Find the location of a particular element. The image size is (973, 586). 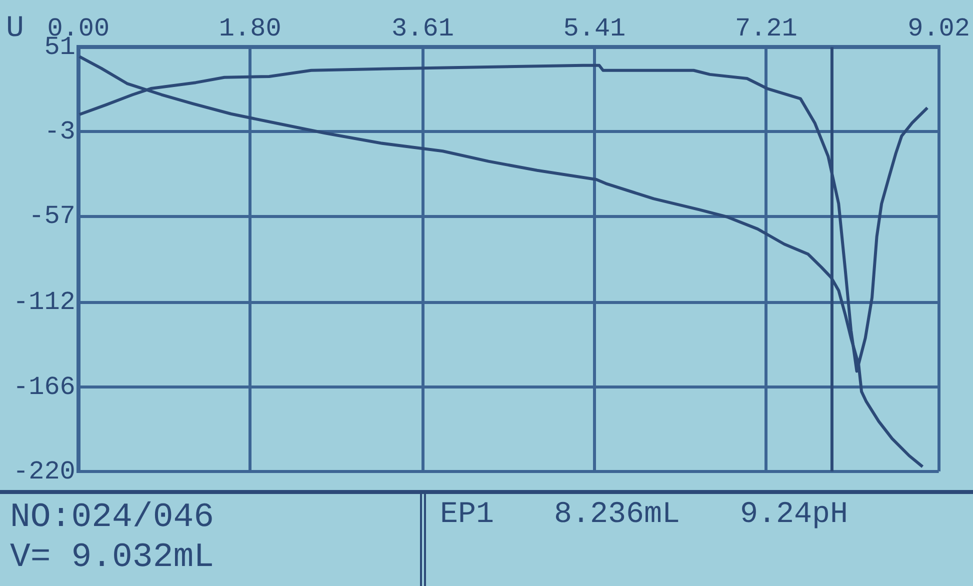

x-tick-label: 1.80 is located at coordinates (250, 28).